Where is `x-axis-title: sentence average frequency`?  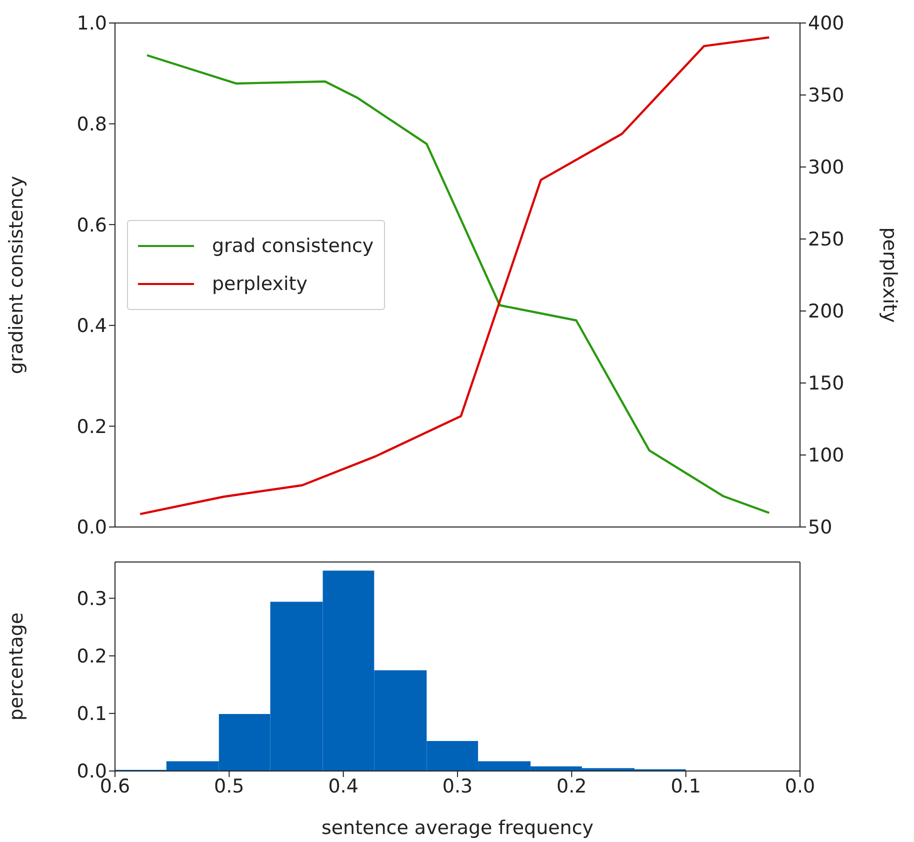 x-axis-title: sentence average frequency is located at coordinates (457, 828).